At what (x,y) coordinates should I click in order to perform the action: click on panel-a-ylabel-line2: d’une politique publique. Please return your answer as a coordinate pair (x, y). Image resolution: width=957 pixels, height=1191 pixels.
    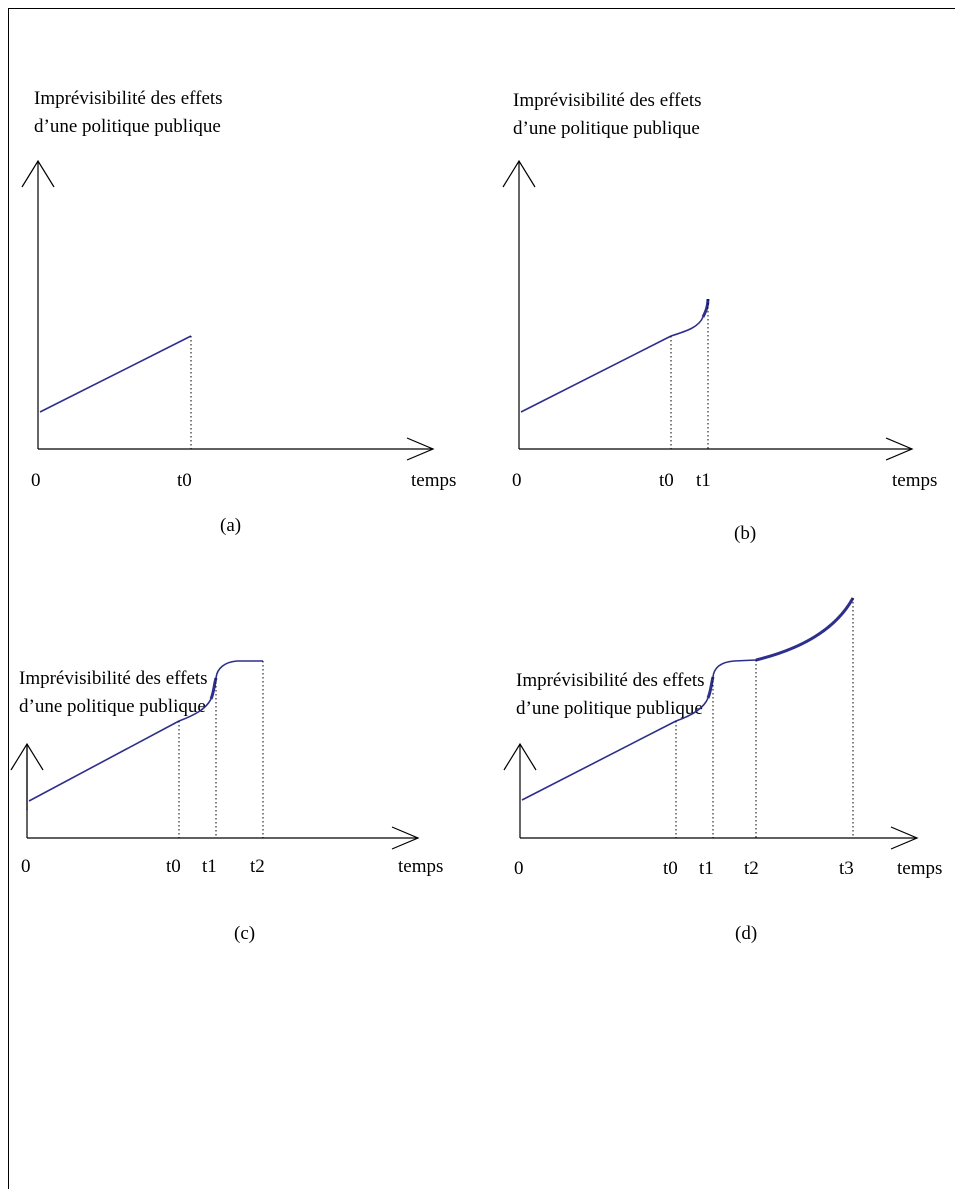
    Looking at the image, I should click on (127, 126).